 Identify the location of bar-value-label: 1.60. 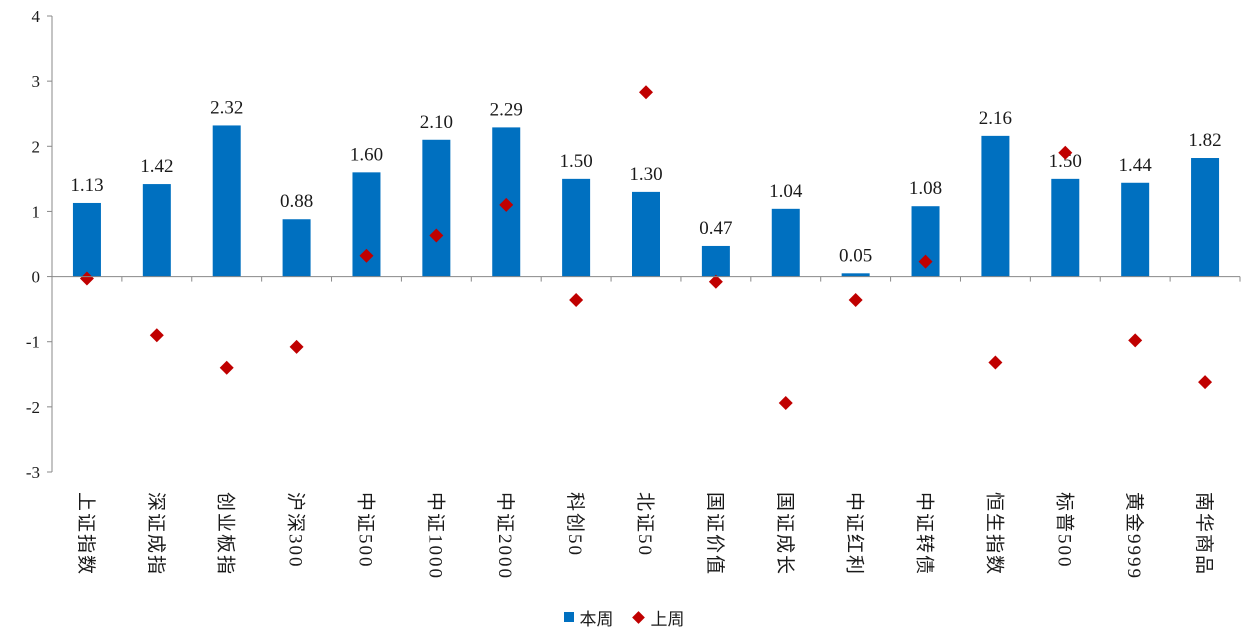
(366, 154).